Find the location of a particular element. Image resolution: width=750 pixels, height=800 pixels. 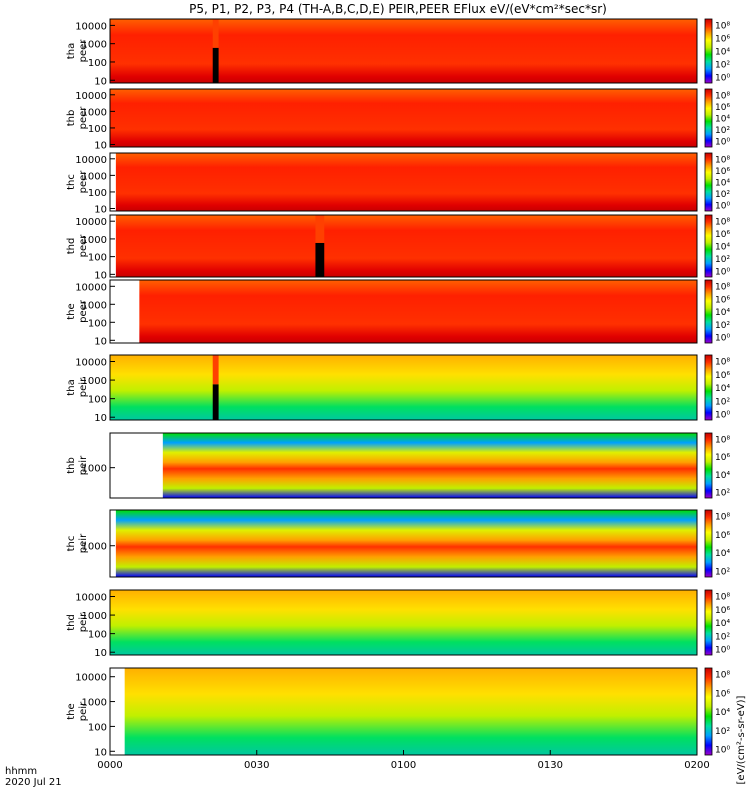

colorbar-thd-peir is located at coordinates (708, 622).